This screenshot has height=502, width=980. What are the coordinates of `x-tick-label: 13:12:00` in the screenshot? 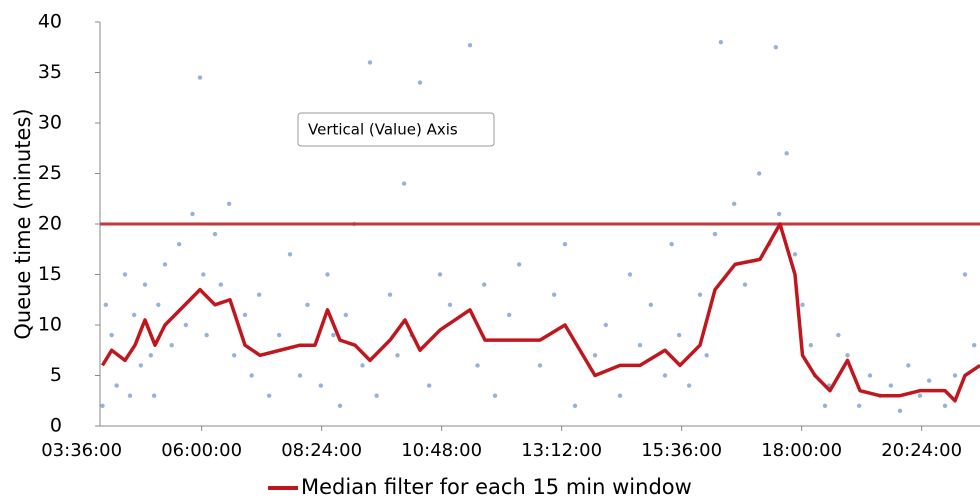 It's located at (561, 450).